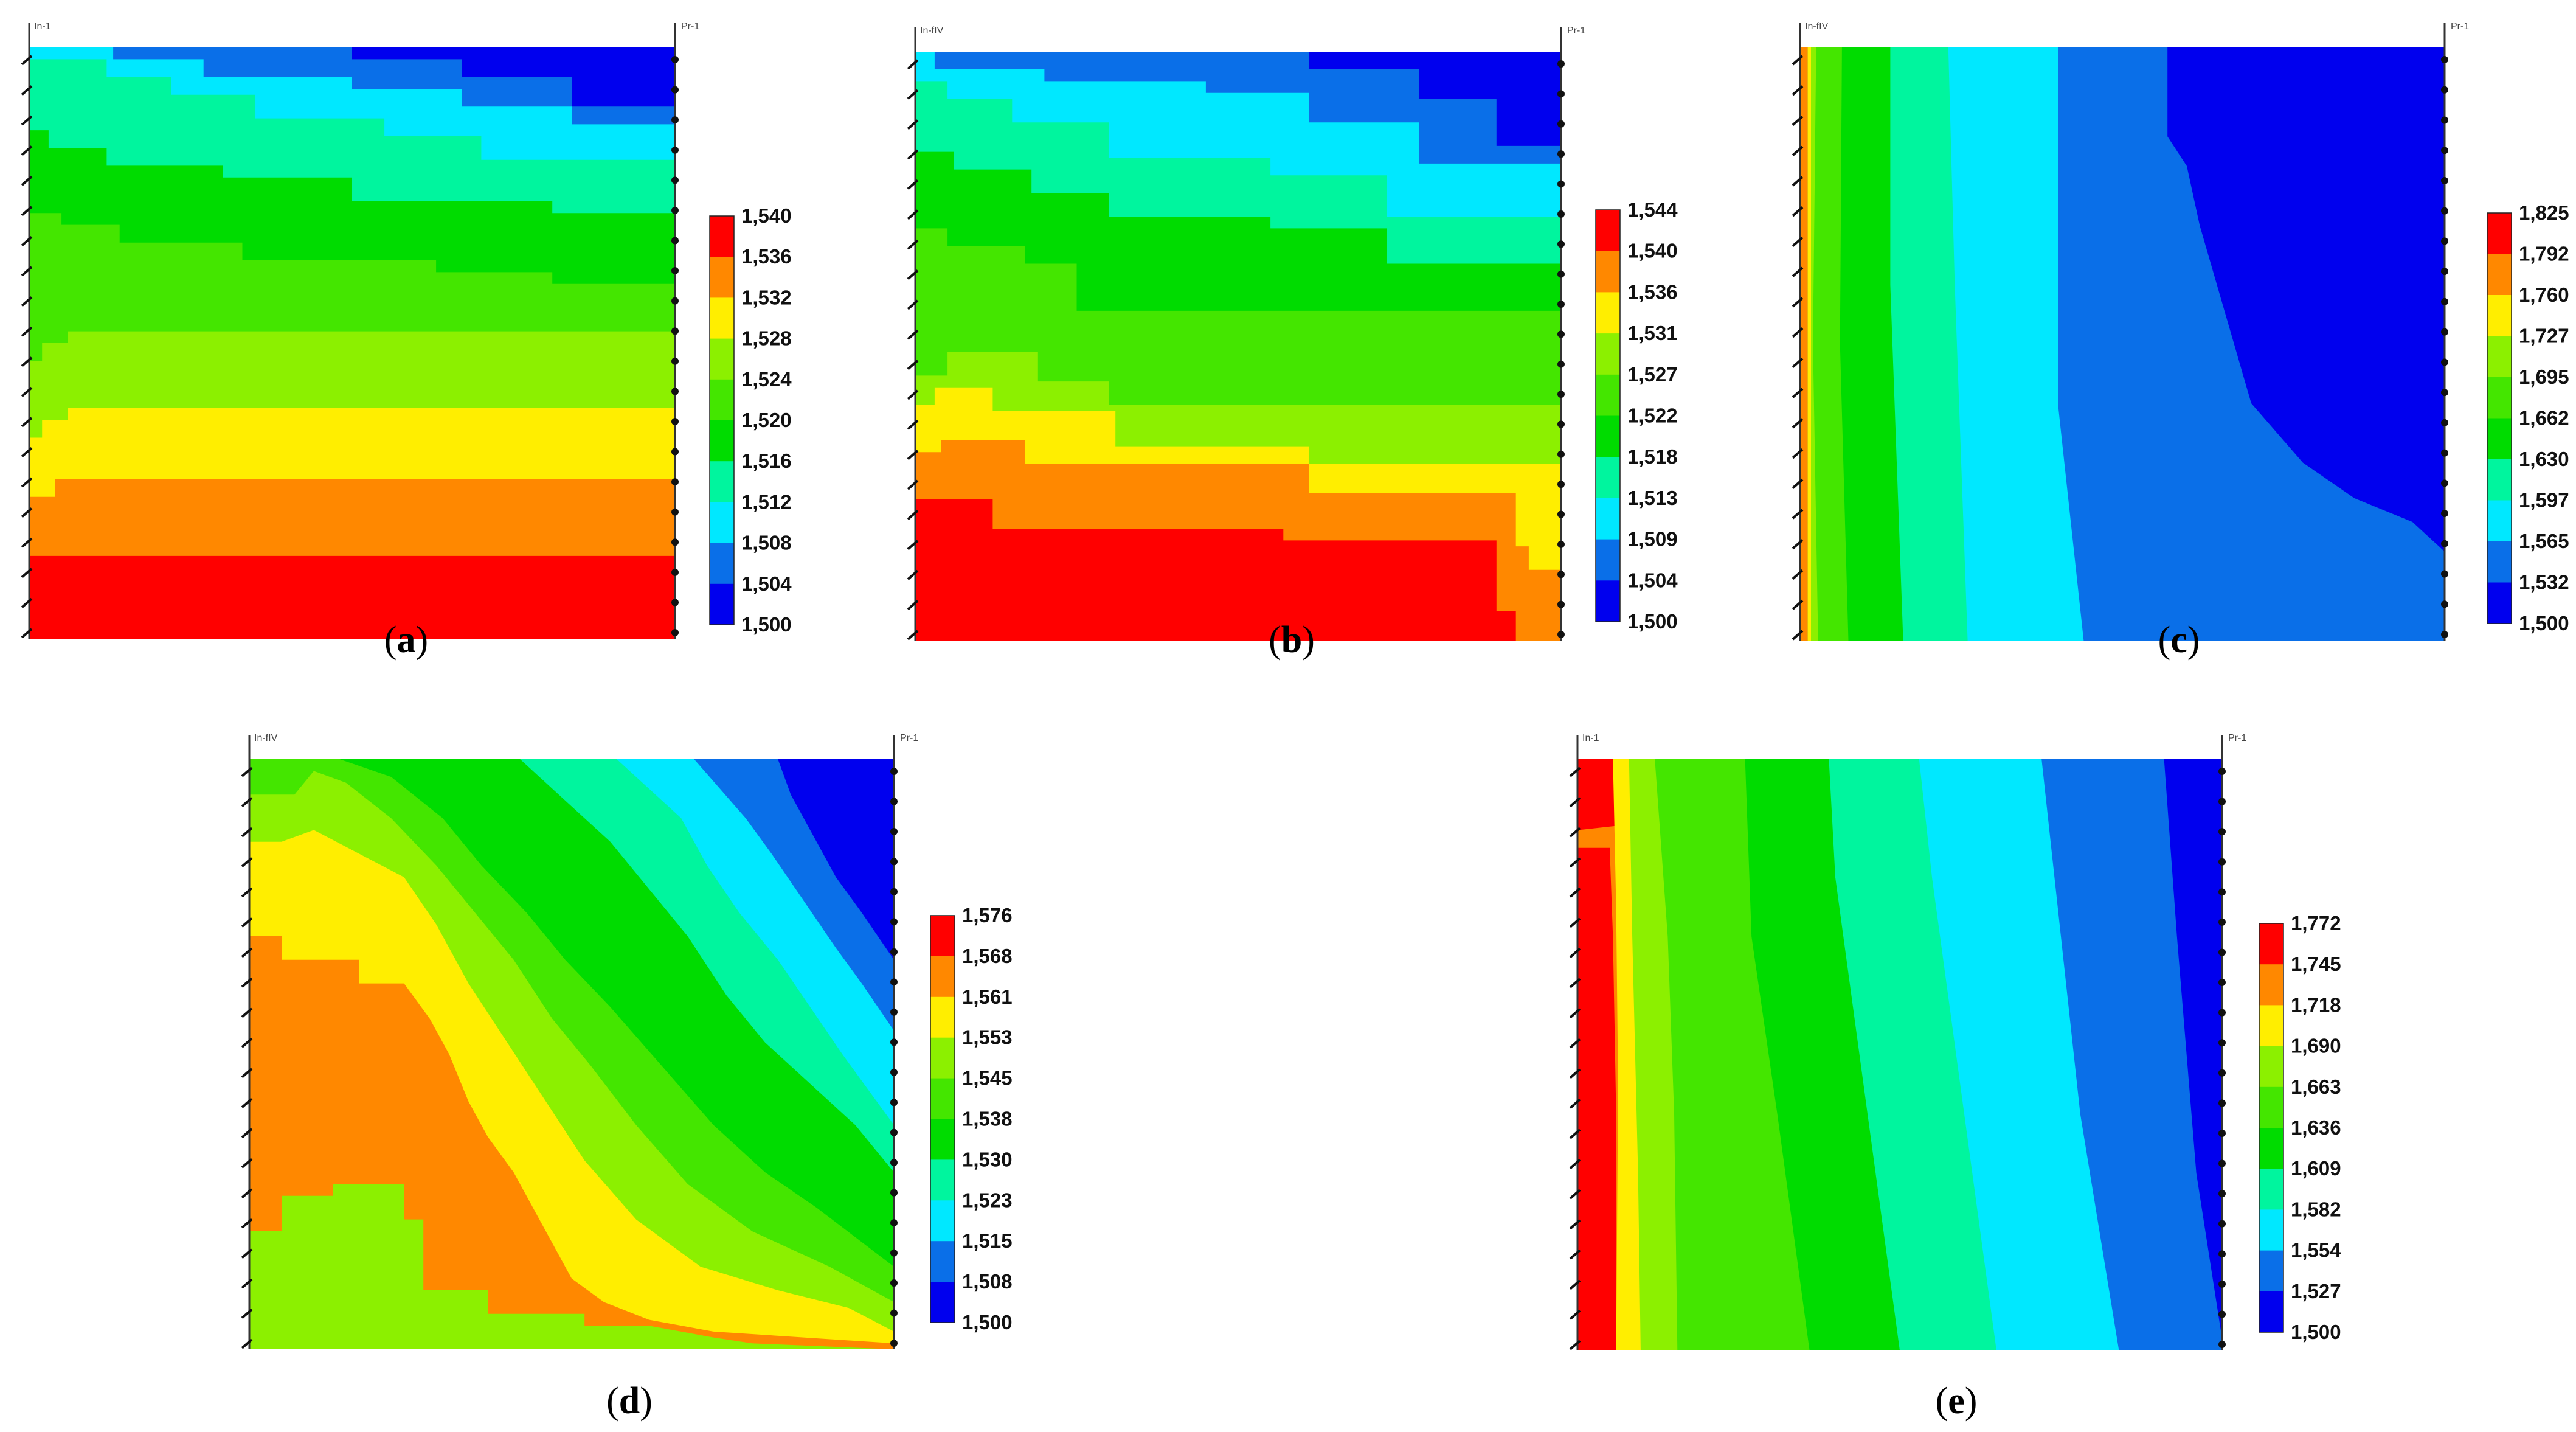 The width and height of the screenshot is (2576, 1432). Describe the element at coordinates (766, 461) in the screenshot. I see `colorbar-tick-label: 1,516` at that location.